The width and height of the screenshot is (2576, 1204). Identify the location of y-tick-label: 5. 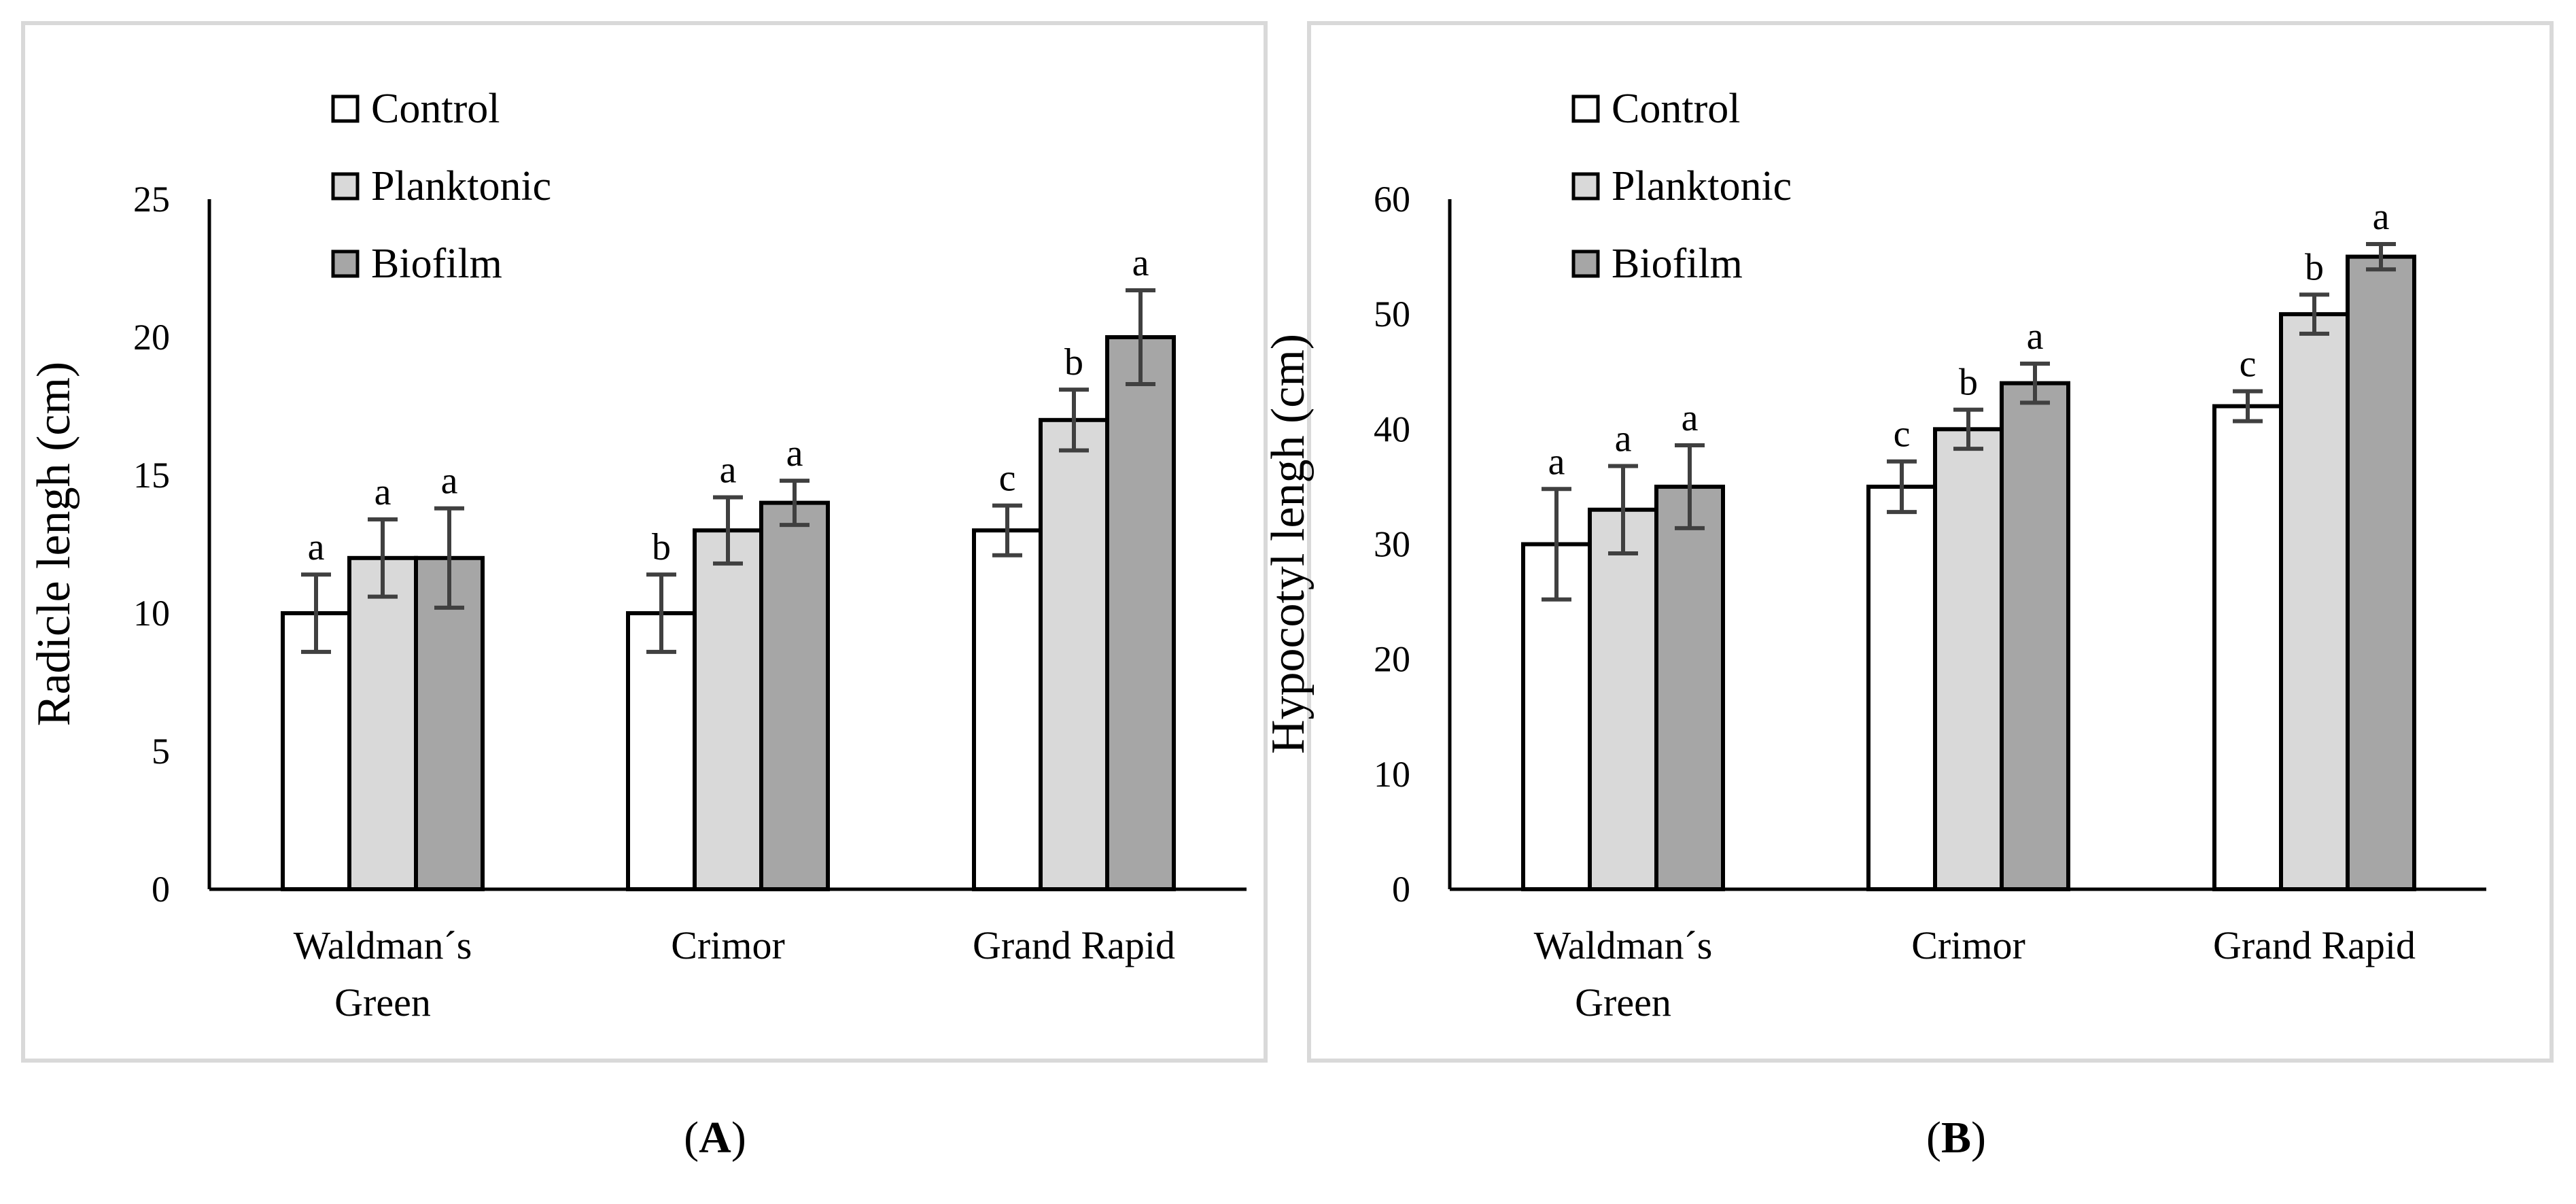
(161, 751).